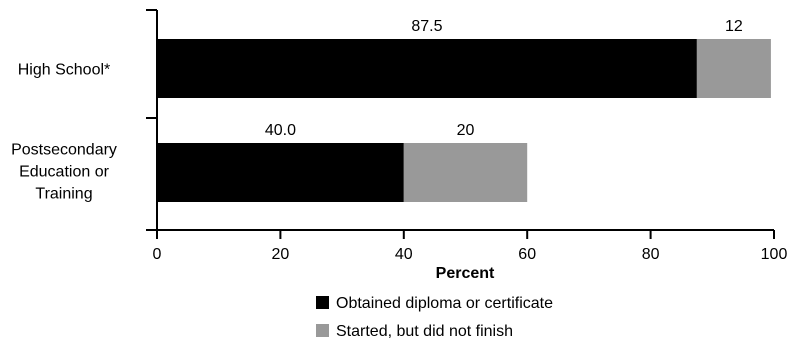 This screenshot has height=353, width=796. What do you see at coordinates (151, 120) in the screenshot?
I see `y-axis-ticks` at bounding box center [151, 120].